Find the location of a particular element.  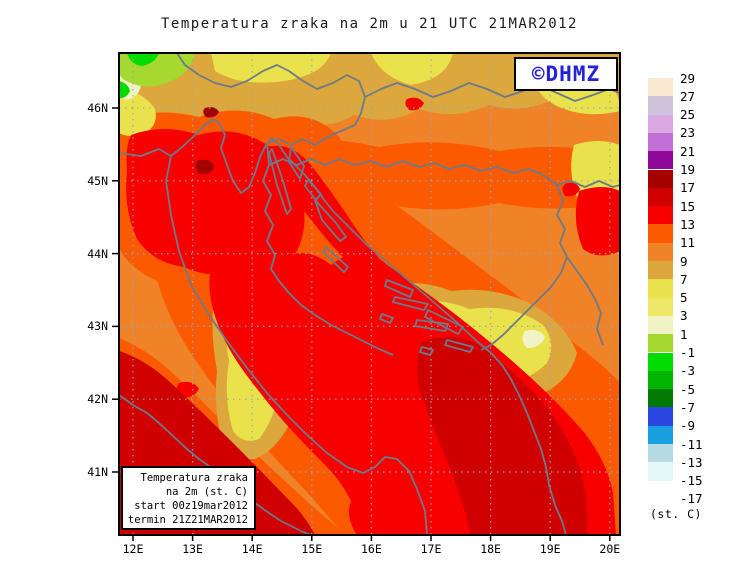

red-kvarner is located at coordinates (326, 214).